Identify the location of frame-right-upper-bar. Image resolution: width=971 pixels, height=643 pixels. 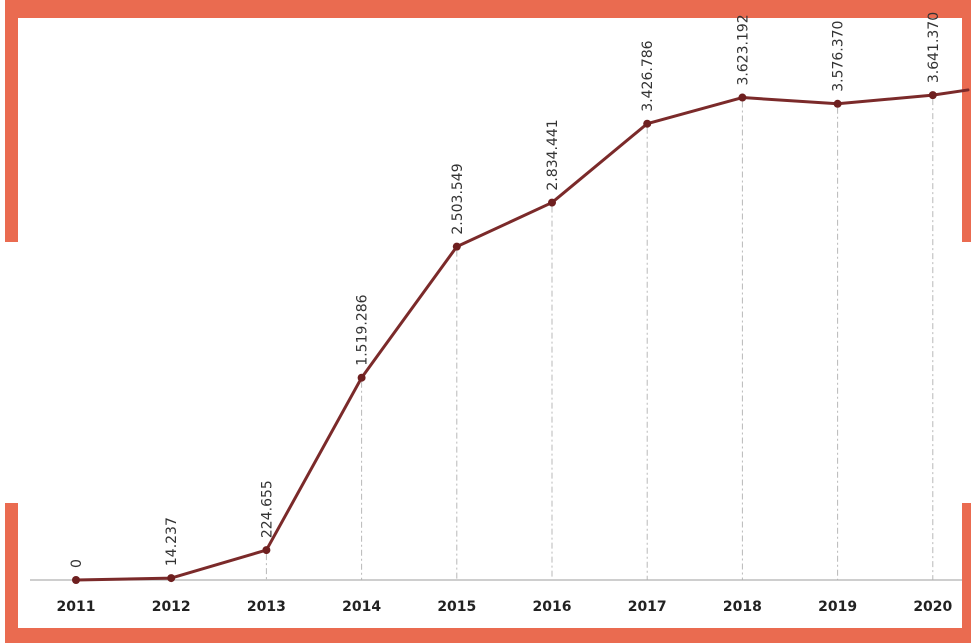
(966, 121).